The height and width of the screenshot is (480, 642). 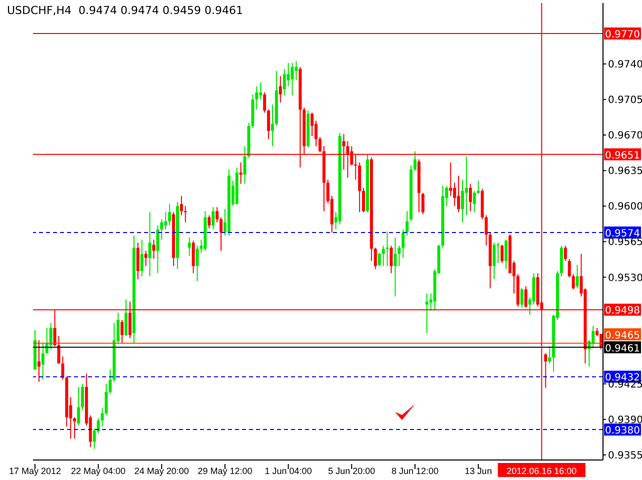 What do you see at coordinates (225, 471) in the screenshot?
I see `x-tick-label: 29 May 12:00` at bounding box center [225, 471].